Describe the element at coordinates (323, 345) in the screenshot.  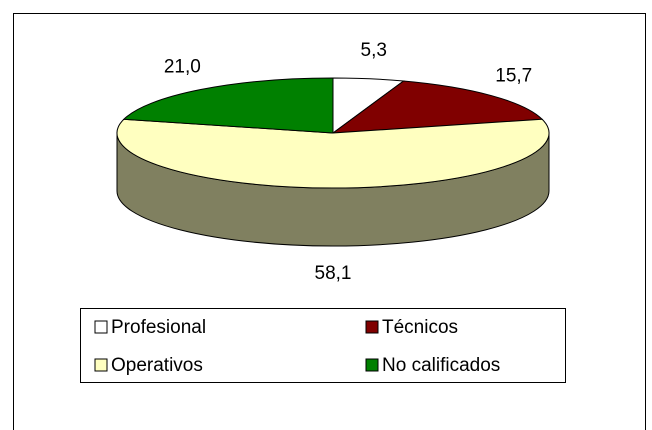
I see `legend-box` at that location.